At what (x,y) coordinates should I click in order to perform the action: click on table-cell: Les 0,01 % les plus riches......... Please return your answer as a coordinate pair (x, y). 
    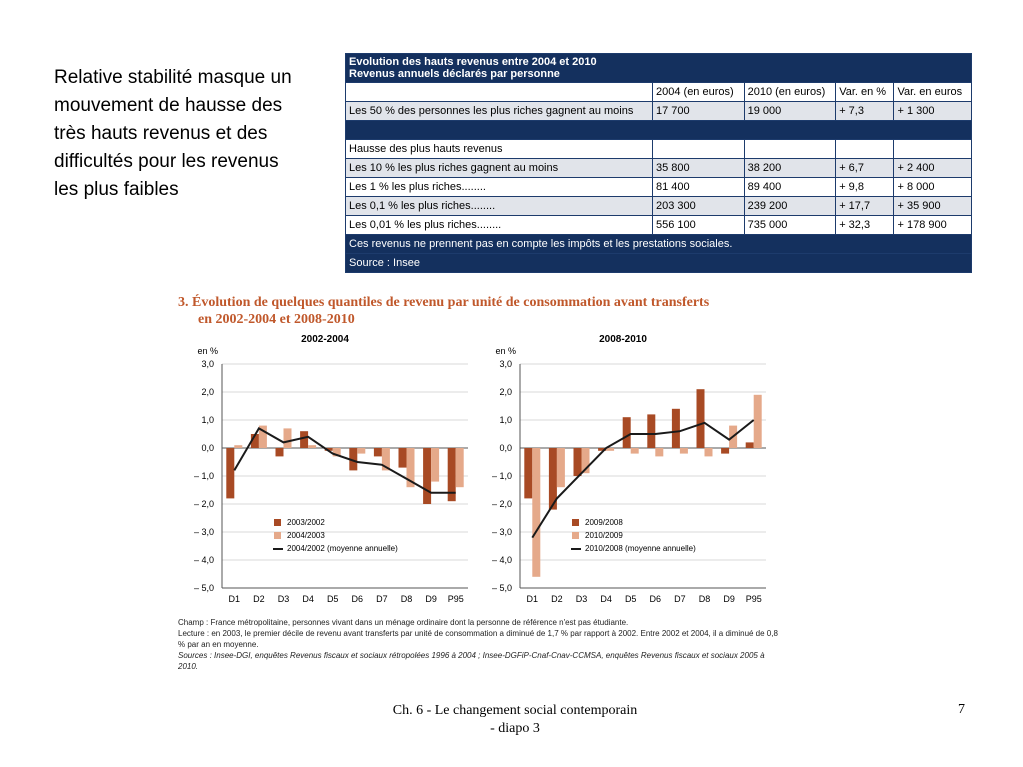
    Looking at the image, I should click on (499, 225).